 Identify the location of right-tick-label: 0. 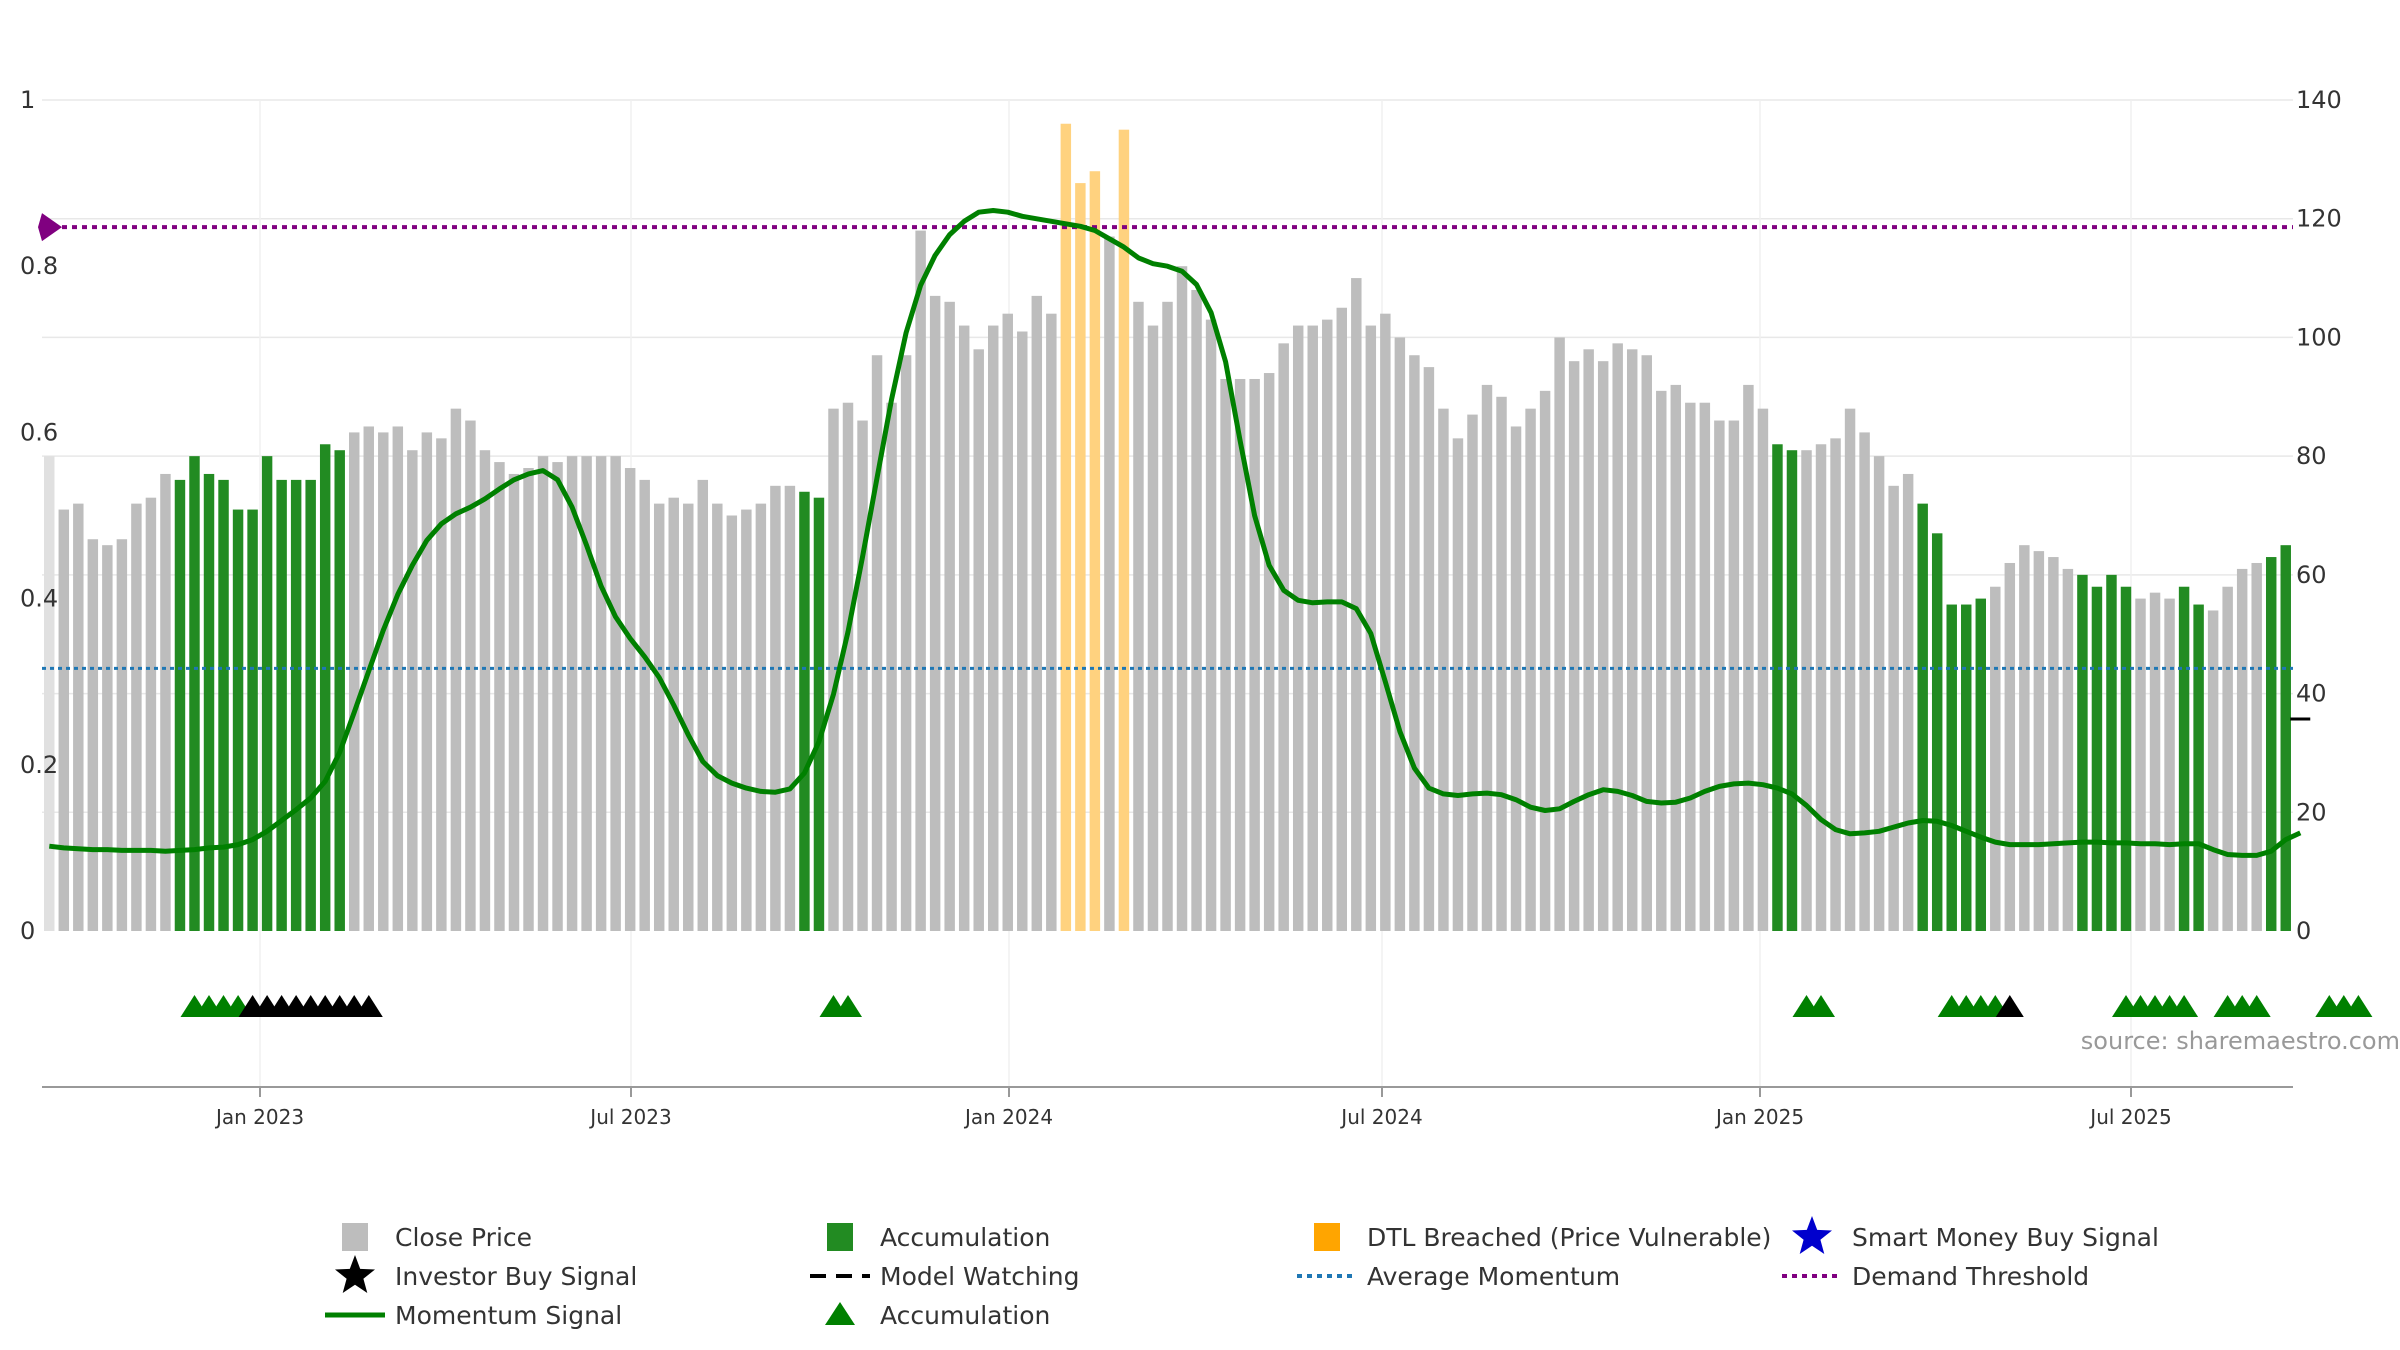
(2303, 931).